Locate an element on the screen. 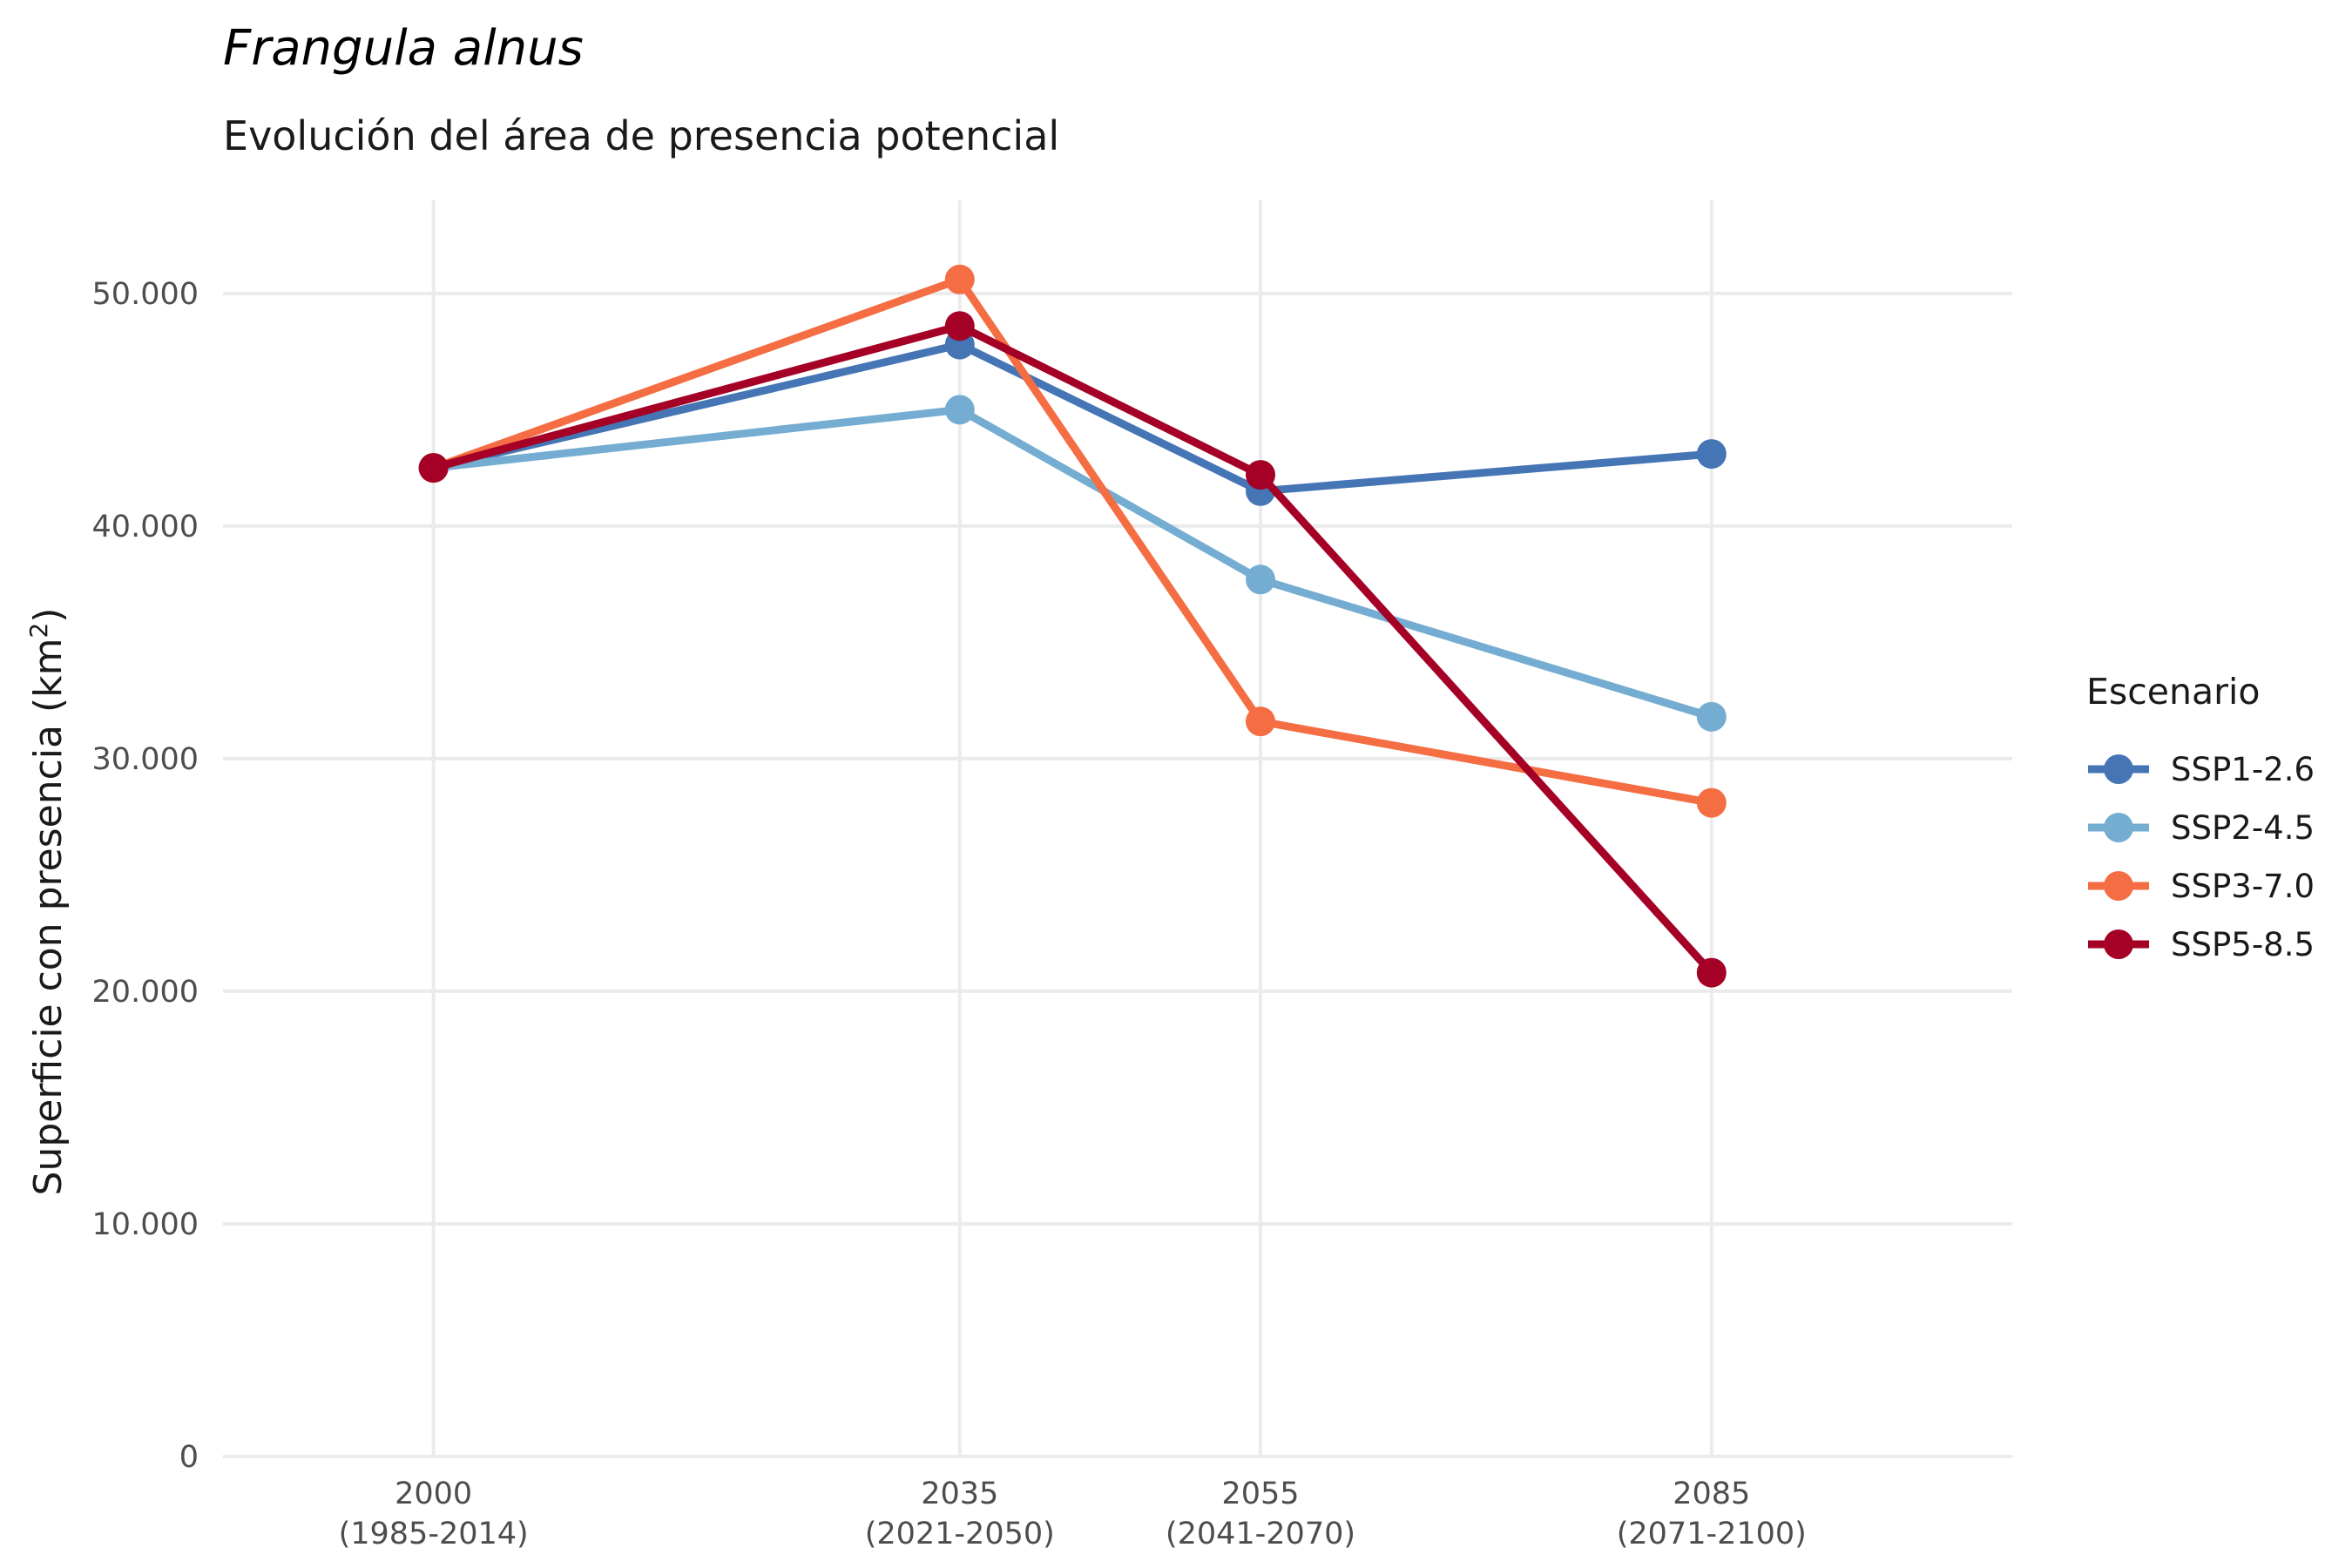  y-tick-label: 40.000 is located at coordinates (145, 527).